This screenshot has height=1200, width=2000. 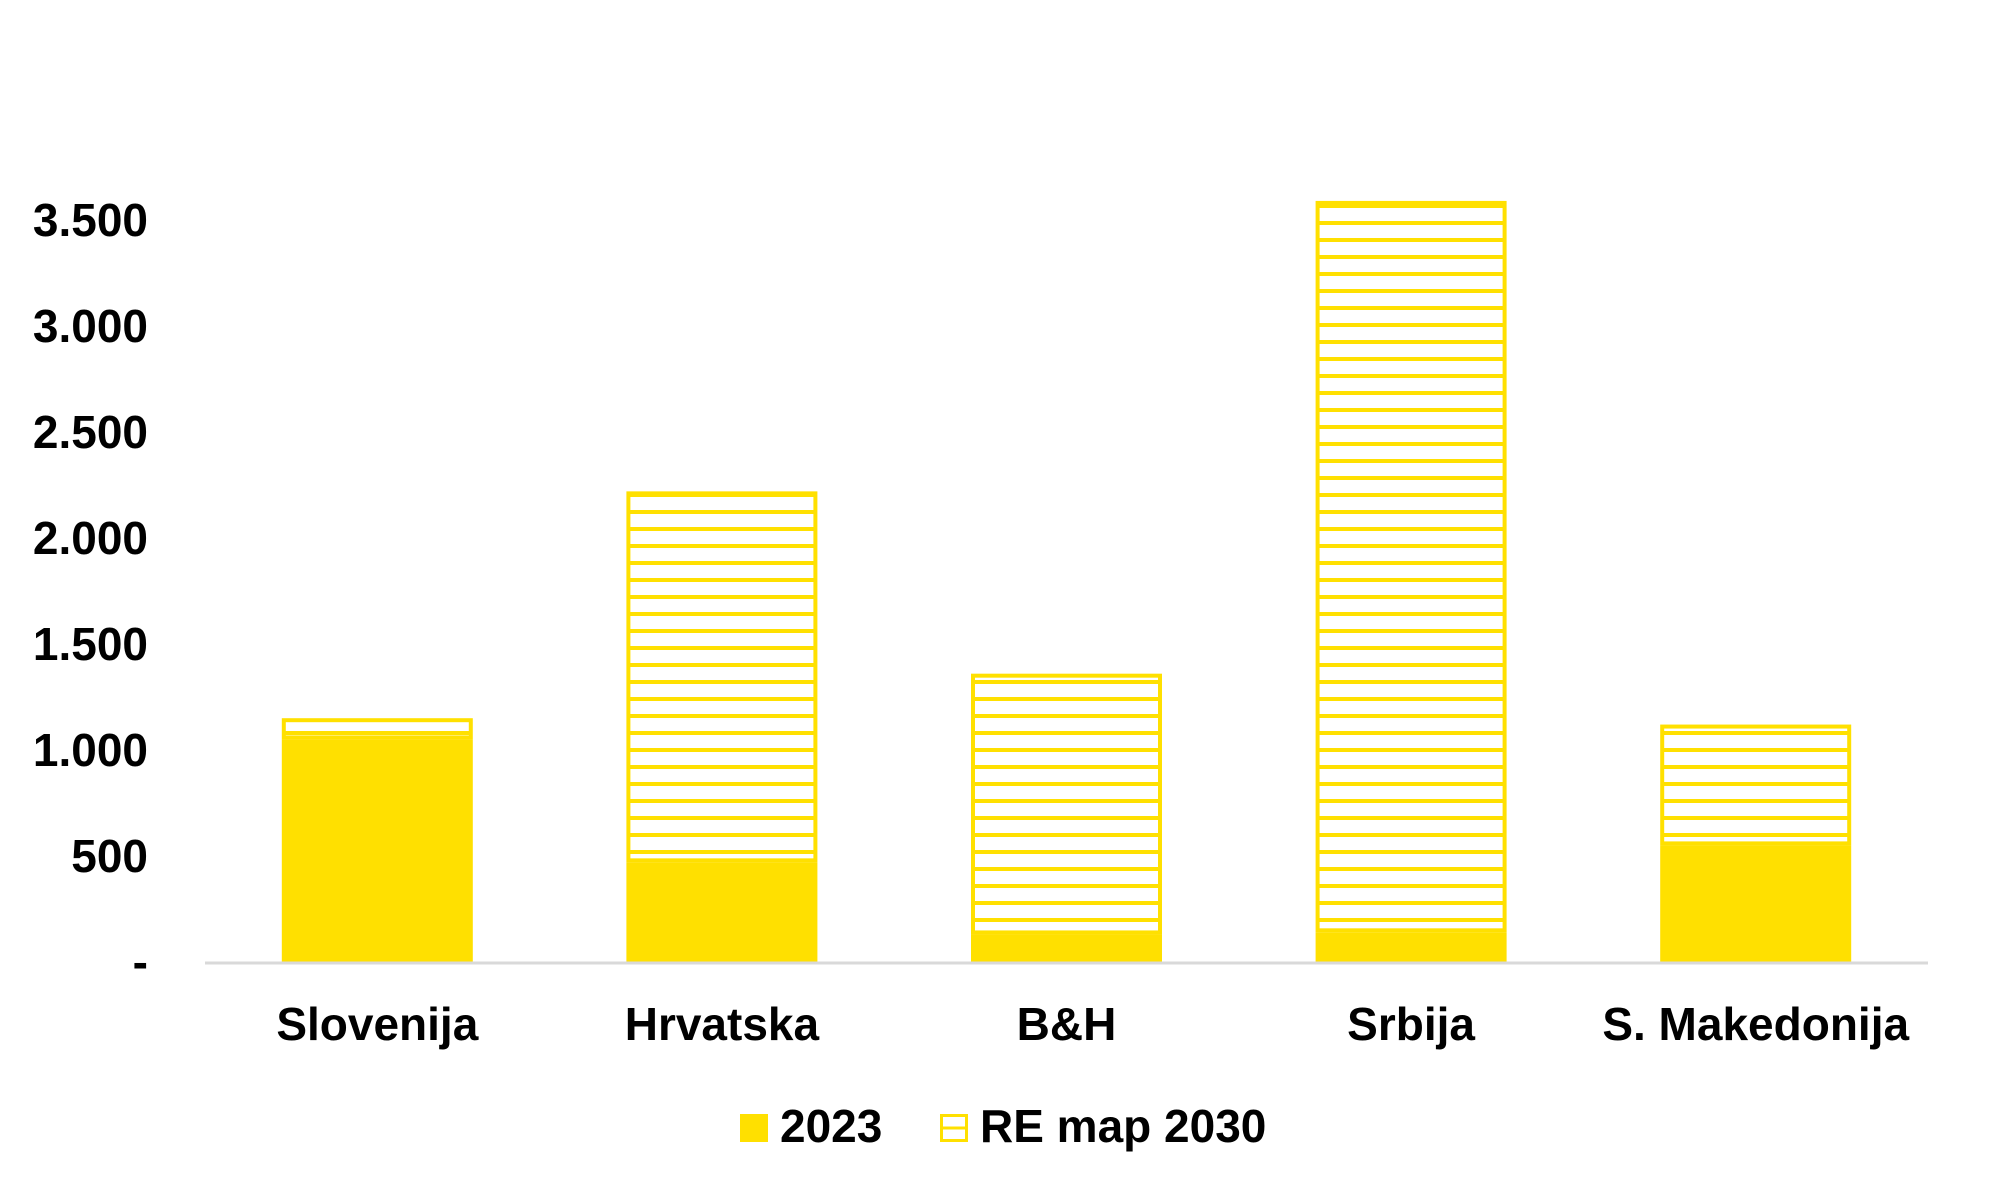 I want to click on bar-hrvatska-re-map-2030, so click(x=722, y=677).